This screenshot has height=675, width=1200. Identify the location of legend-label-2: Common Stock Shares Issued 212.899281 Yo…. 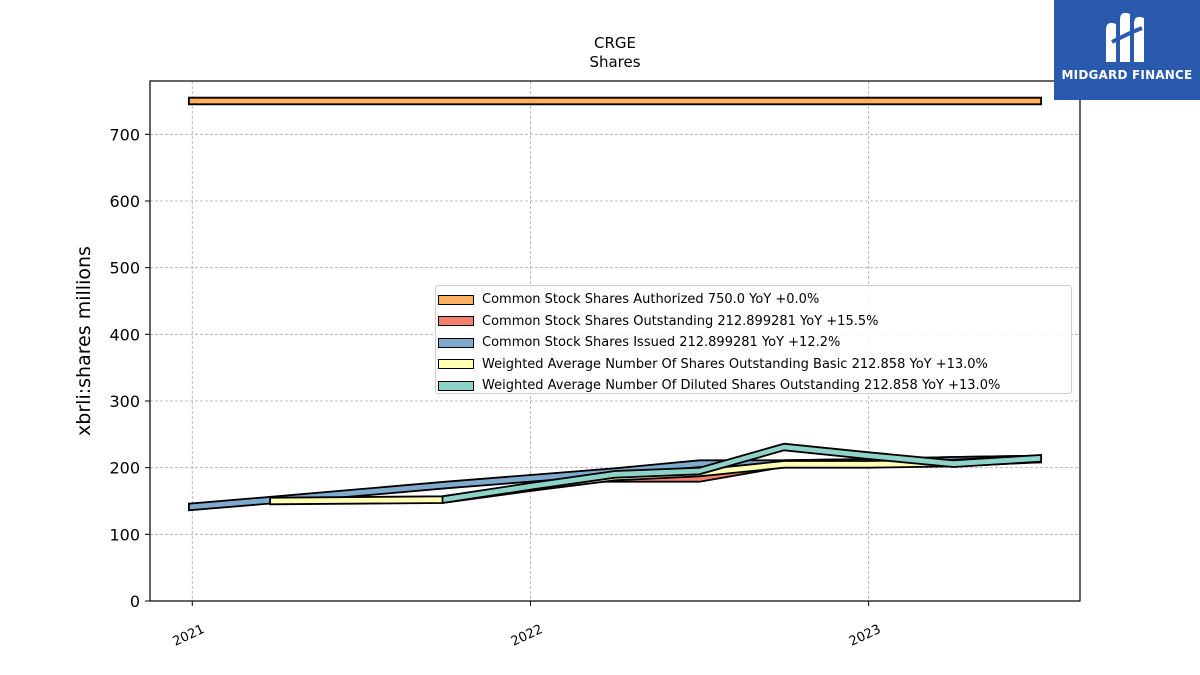
(661, 343).